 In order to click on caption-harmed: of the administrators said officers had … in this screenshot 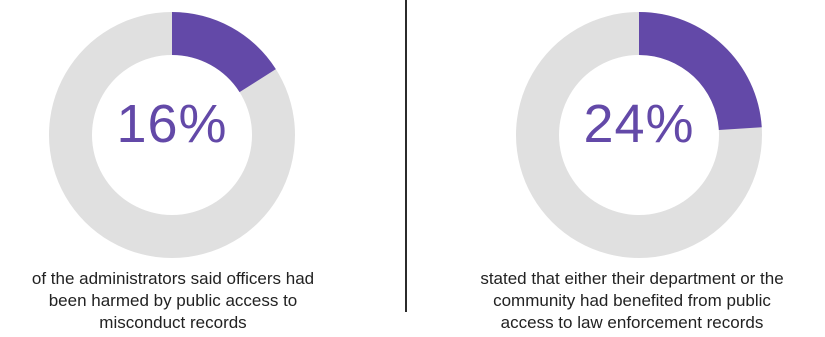, I will do `click(173, 301)`.